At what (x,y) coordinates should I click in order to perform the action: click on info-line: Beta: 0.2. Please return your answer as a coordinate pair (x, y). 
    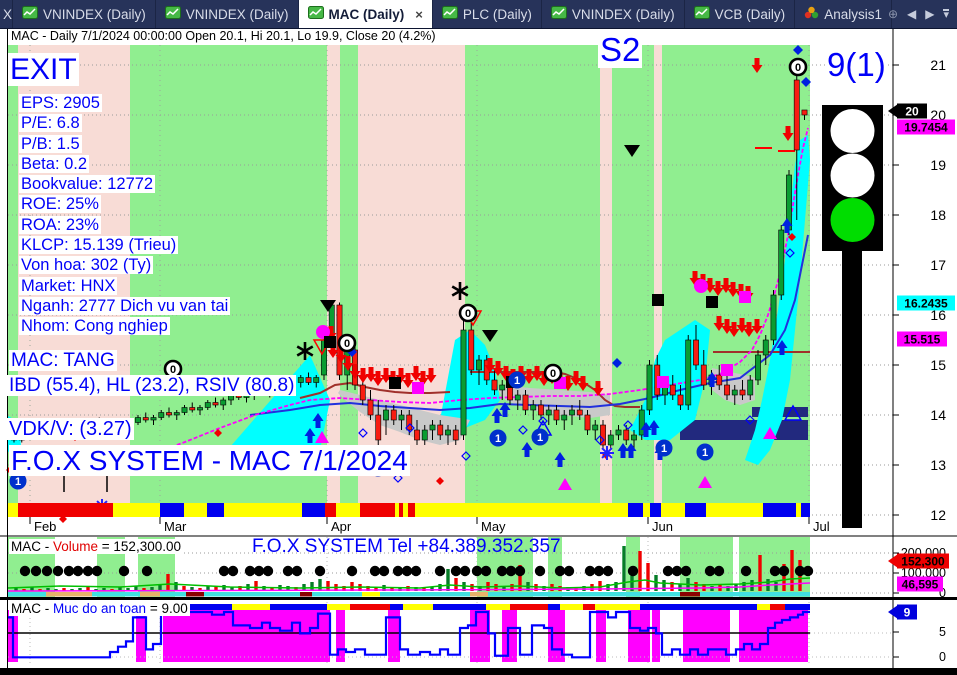
    Looking at the image, I should click on (54, 163).